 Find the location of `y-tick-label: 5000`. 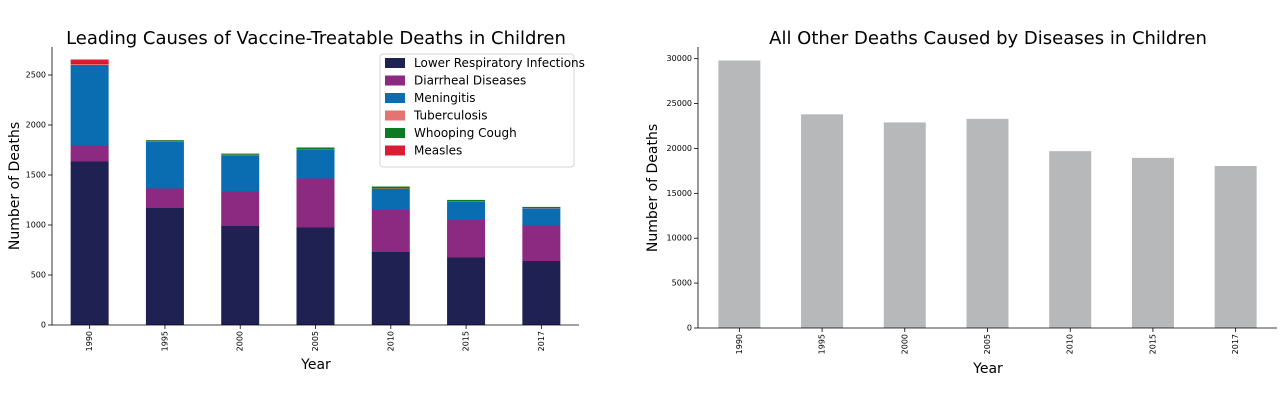

y-tick-label: 5000 is located at coordinates (682, 283).